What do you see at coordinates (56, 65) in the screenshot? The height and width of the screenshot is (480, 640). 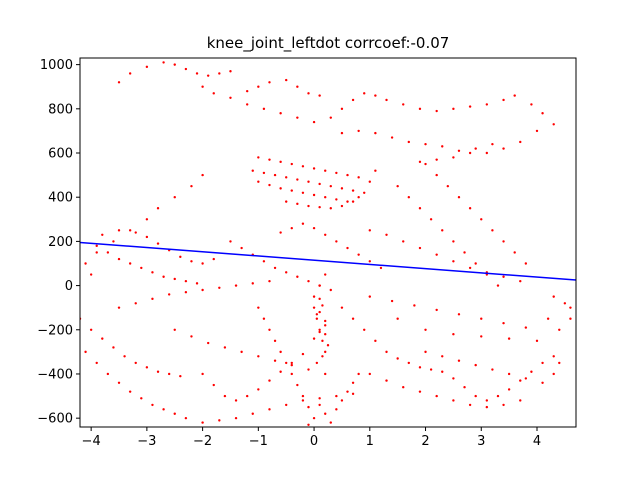 I see `y-tick-label: 1000` at bounding box center [56, 65].